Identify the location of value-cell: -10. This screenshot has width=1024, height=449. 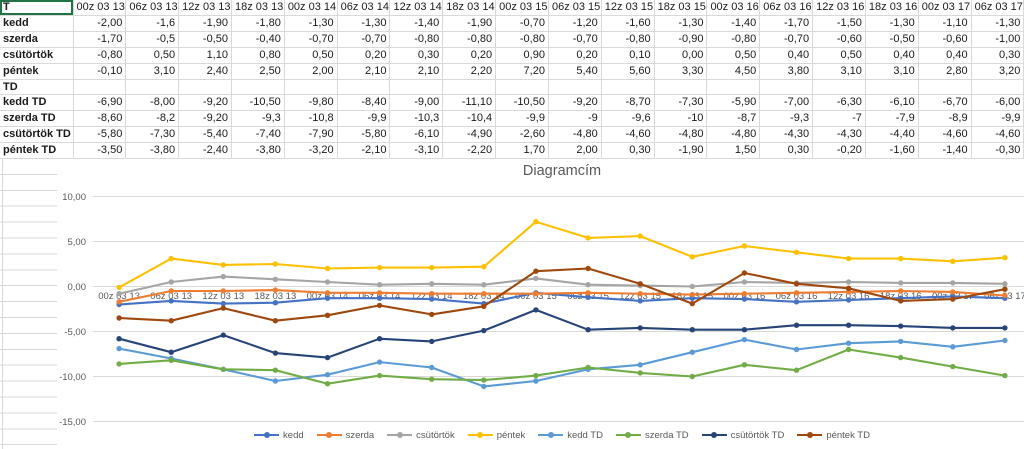
(681, 119).